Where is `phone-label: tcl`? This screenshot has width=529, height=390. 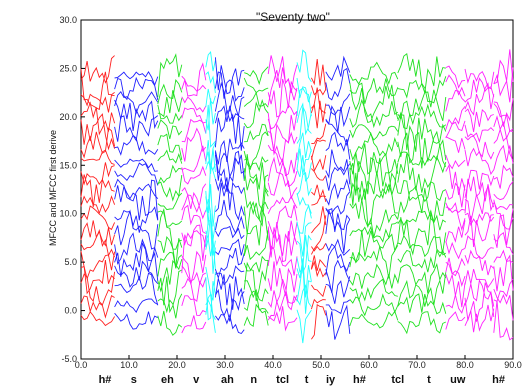 phone-label: tcl is located at coordinates (397, 380).